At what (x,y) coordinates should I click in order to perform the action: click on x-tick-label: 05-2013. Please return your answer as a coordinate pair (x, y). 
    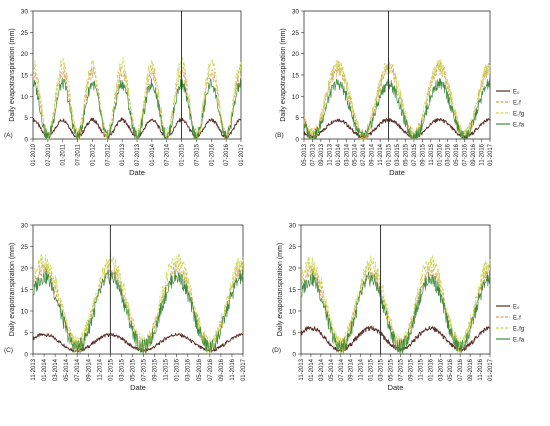
    Looking at the image, I should click on (305, 154).